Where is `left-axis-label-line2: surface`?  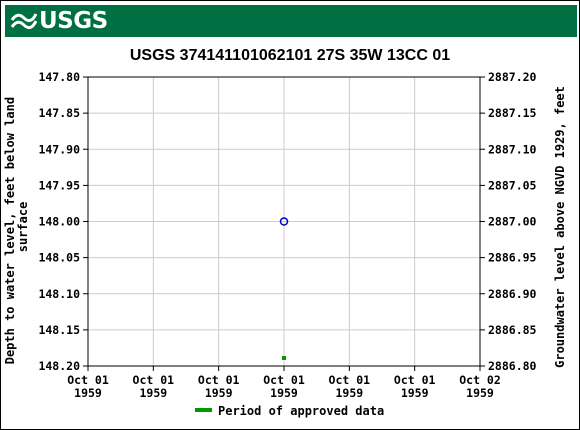 left-axis-label-line2: surface is located at coordinates (23, 227).